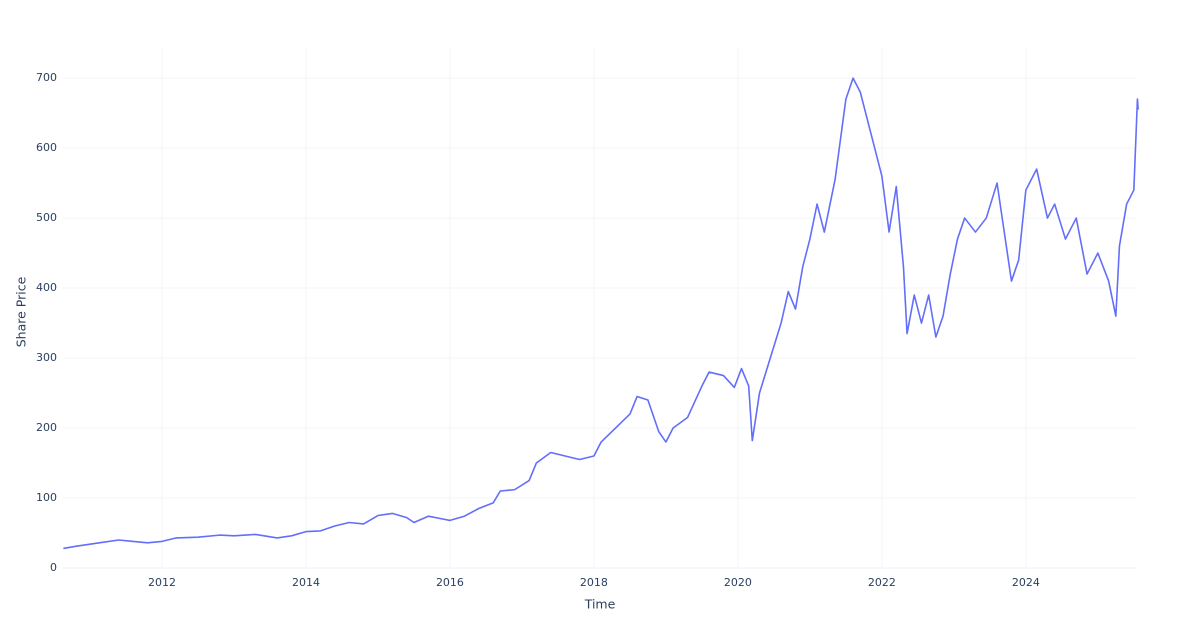  What do you see at coordinates (46, 77) in the screenshot?
I see `y-tick-label: 700` at bounding box center [46, 77].